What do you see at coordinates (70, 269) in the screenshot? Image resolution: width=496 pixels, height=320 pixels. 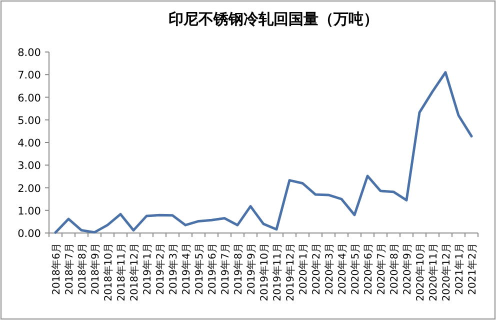 I see `x-tick-label: 2018年7月` at bounding box center [70, 269].